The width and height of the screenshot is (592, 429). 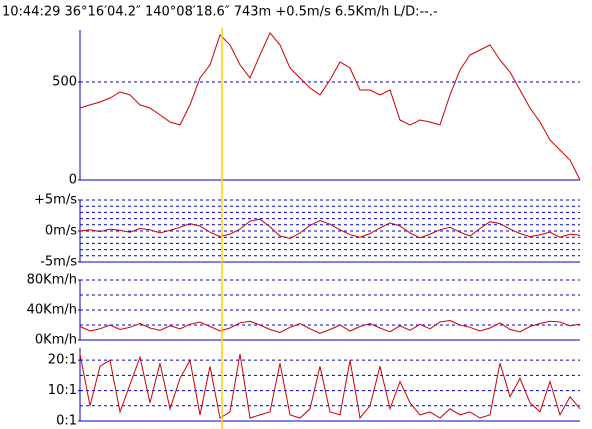 I want to click on y-tick-label: 0m/s, so click(x=61, y=231).